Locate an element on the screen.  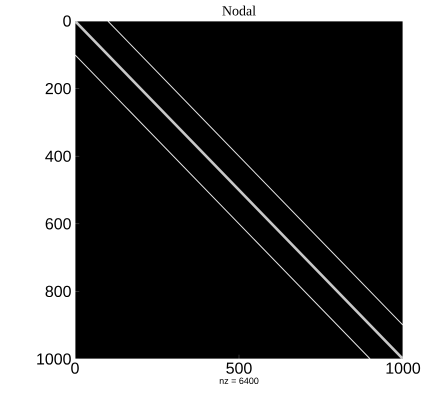
y-tick-label: 1000 is located at coordinates (54, 359).